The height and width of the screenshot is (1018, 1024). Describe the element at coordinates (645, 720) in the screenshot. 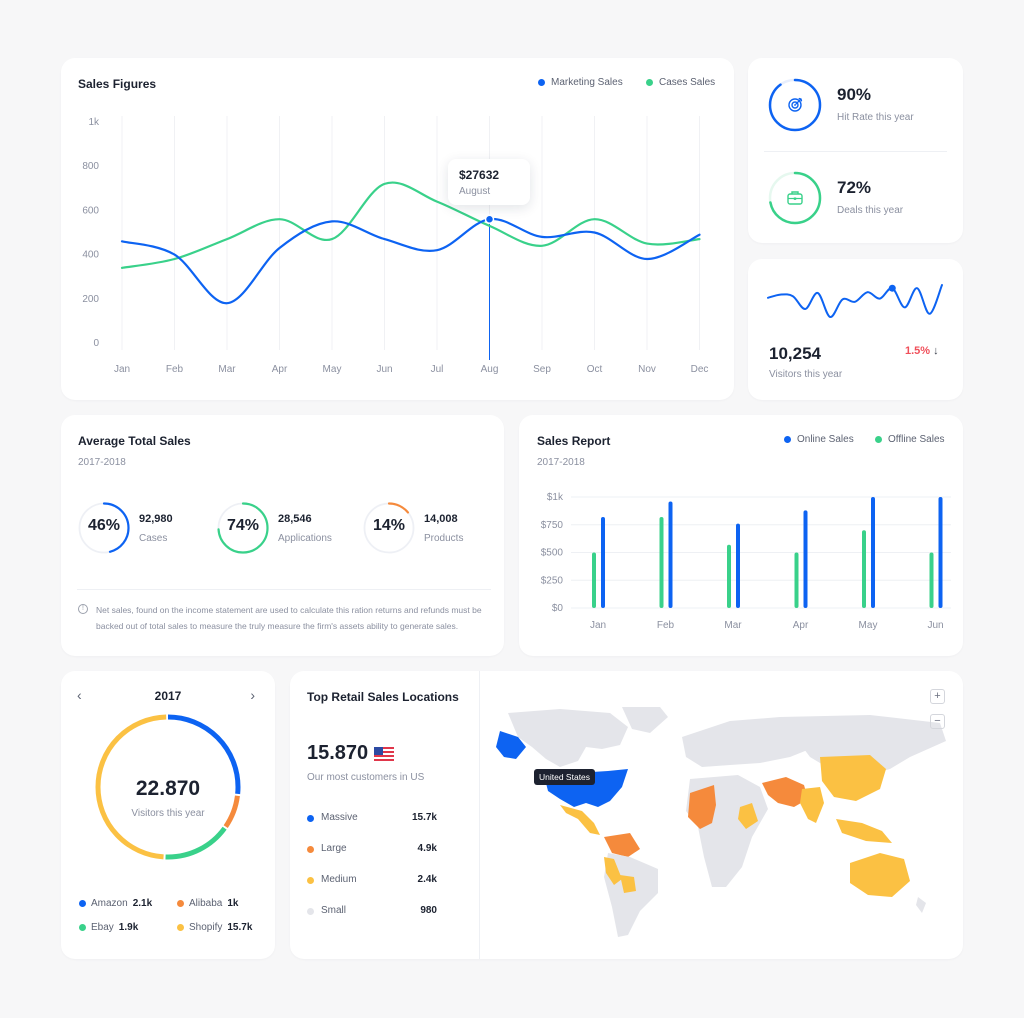

I see `map-region-greenland` at that location.